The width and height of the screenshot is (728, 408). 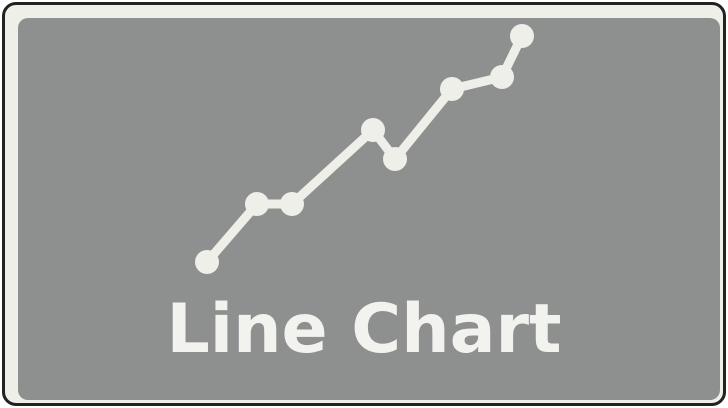 What do you see at coordinates (364, 329) in the screenshot?
I see `tile-label: Line Chart` at bounding box center [364, 329].